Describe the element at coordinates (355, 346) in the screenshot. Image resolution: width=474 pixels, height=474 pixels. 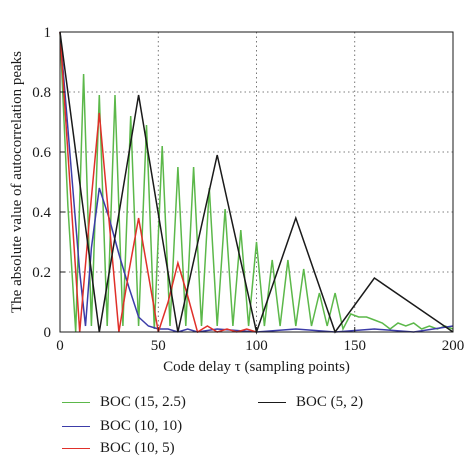
I see `x-tick-label: 150` at that location.